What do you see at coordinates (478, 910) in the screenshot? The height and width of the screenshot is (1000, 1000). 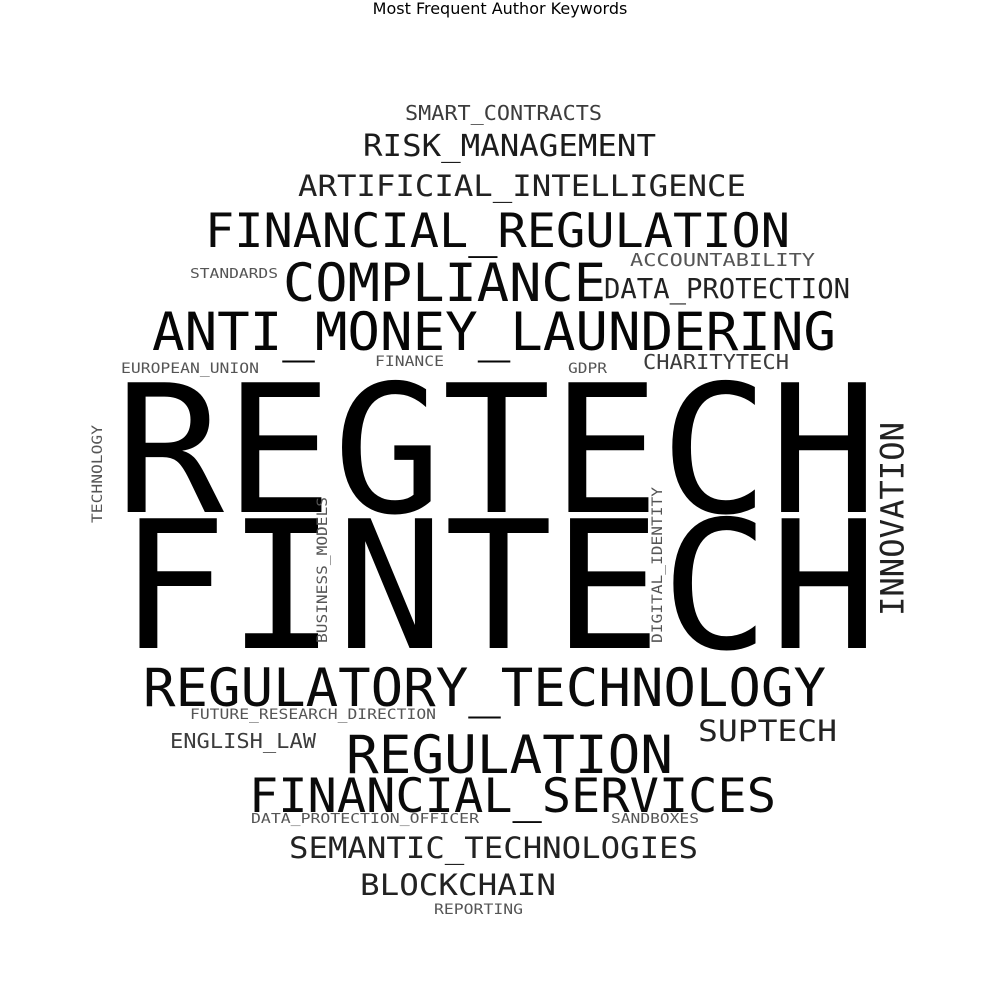 I see `keyword-reporting: REPORTING` at bounding box center [478, 910].